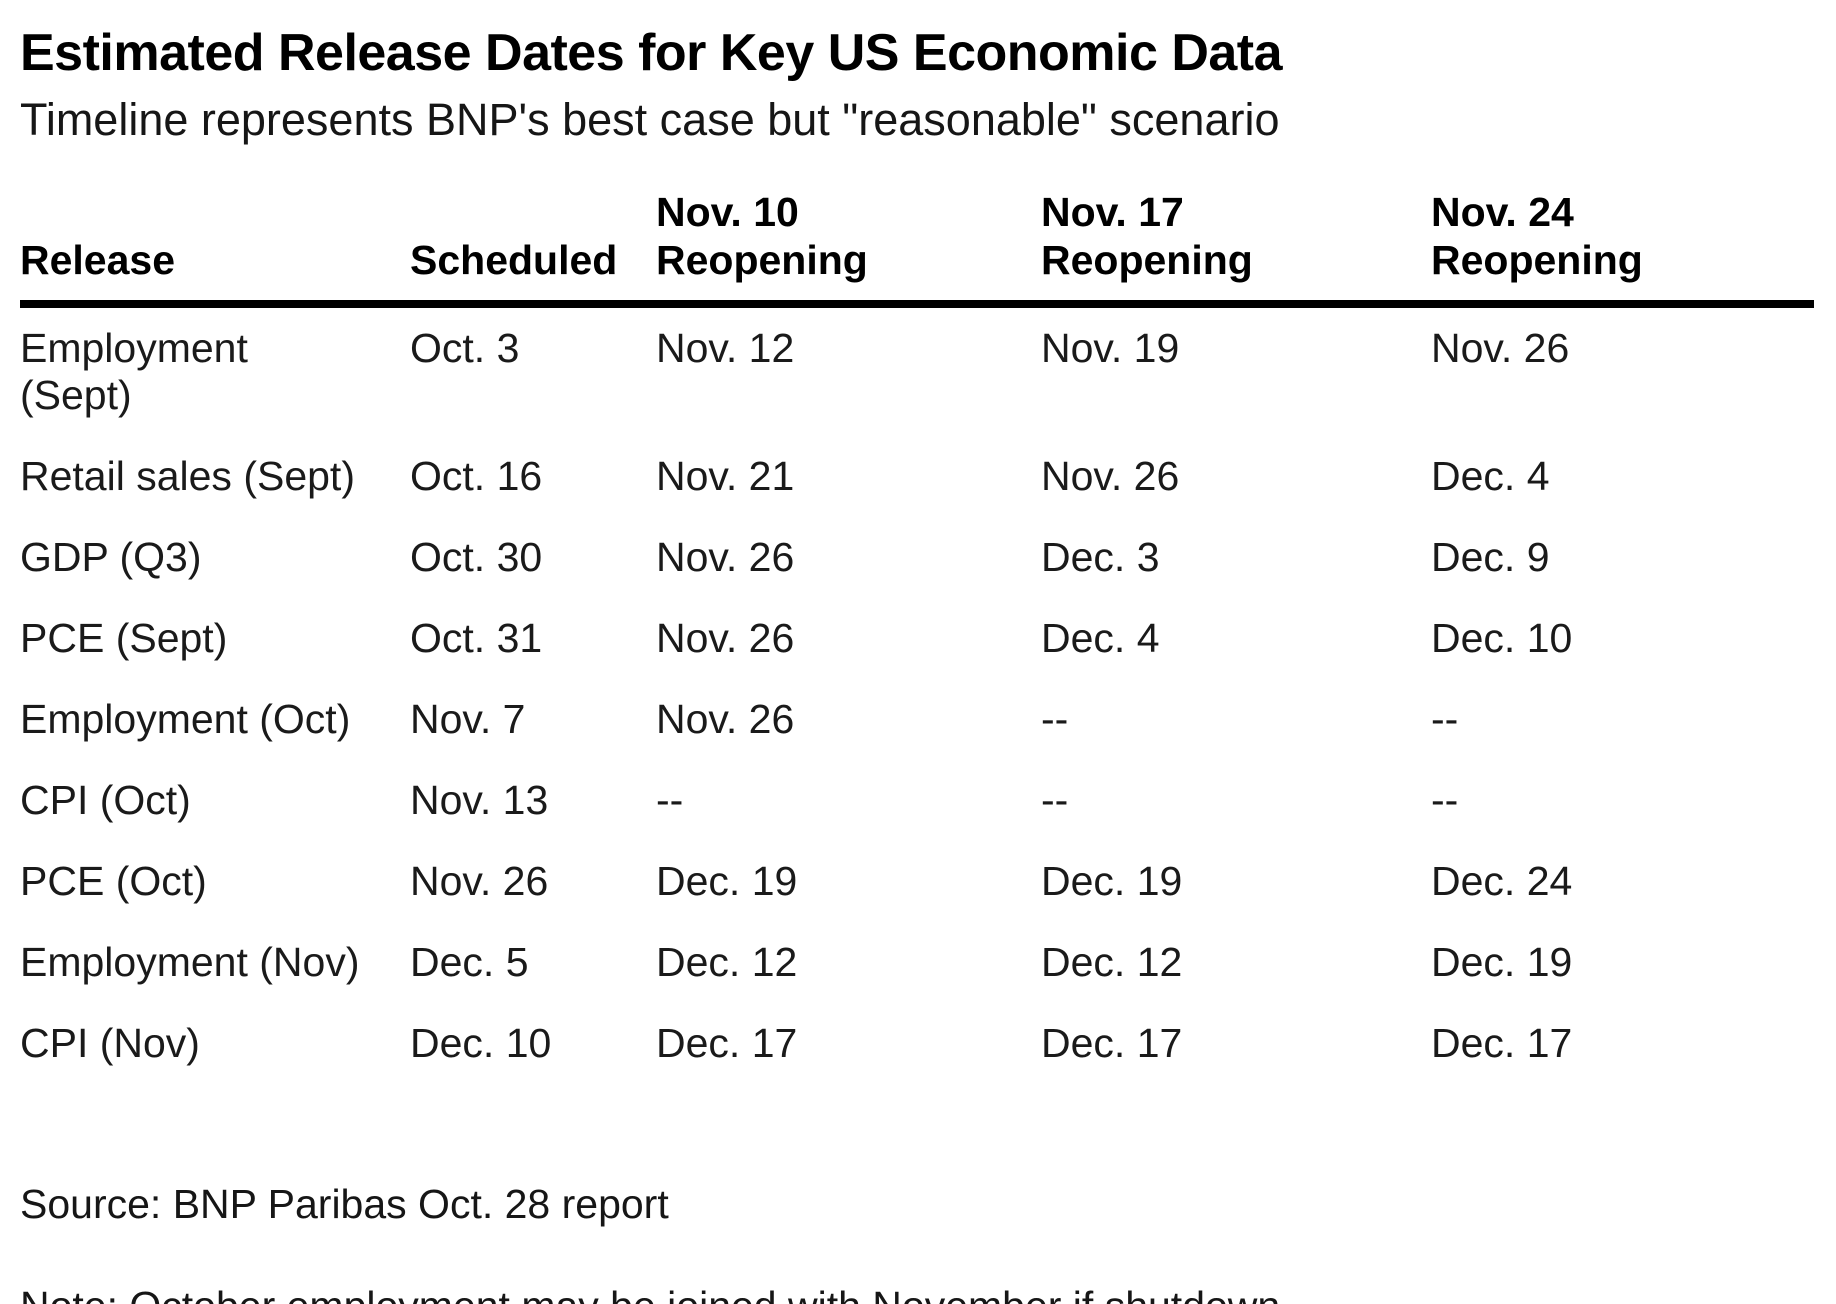 Image resolution: width=1836 pixels, height=1304 pixels. Describe the element at coordinates (185, 719) in the screenshot. I see `release-name-cell: Employment (Oct)` at that location.